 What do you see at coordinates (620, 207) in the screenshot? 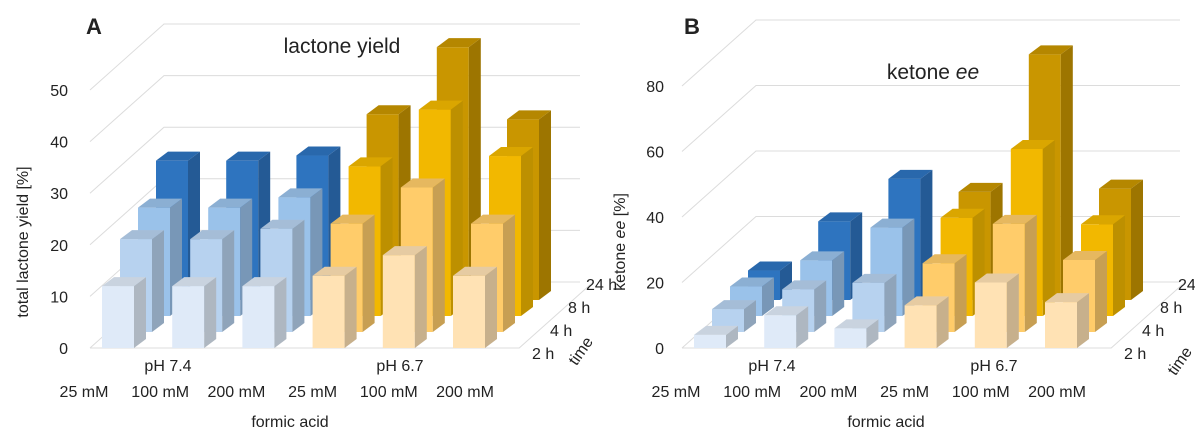
I see `y-axis-label-part: [%]` at bounding box center [620, 207].